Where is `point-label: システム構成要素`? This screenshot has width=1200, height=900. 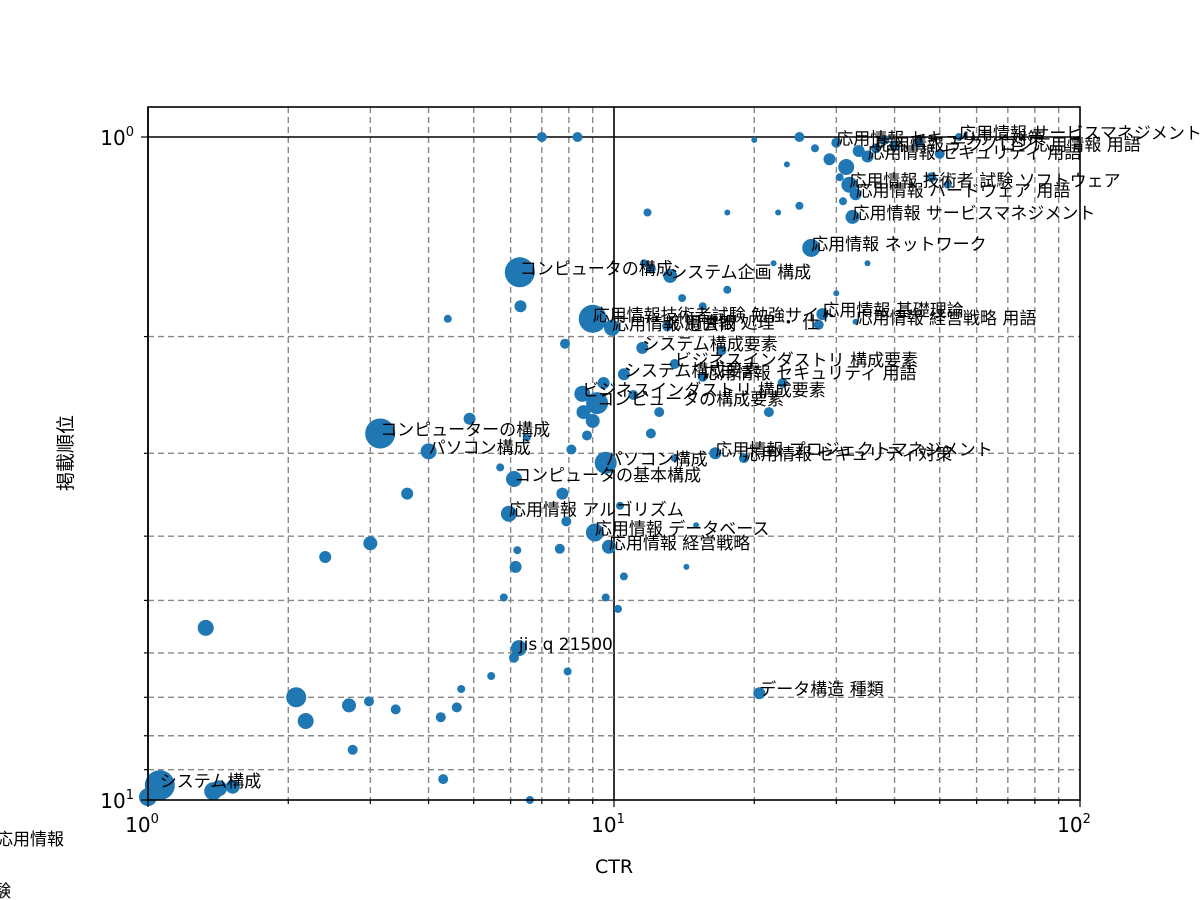 point-label: システム構成要素 is located at coordinates (692, 371).